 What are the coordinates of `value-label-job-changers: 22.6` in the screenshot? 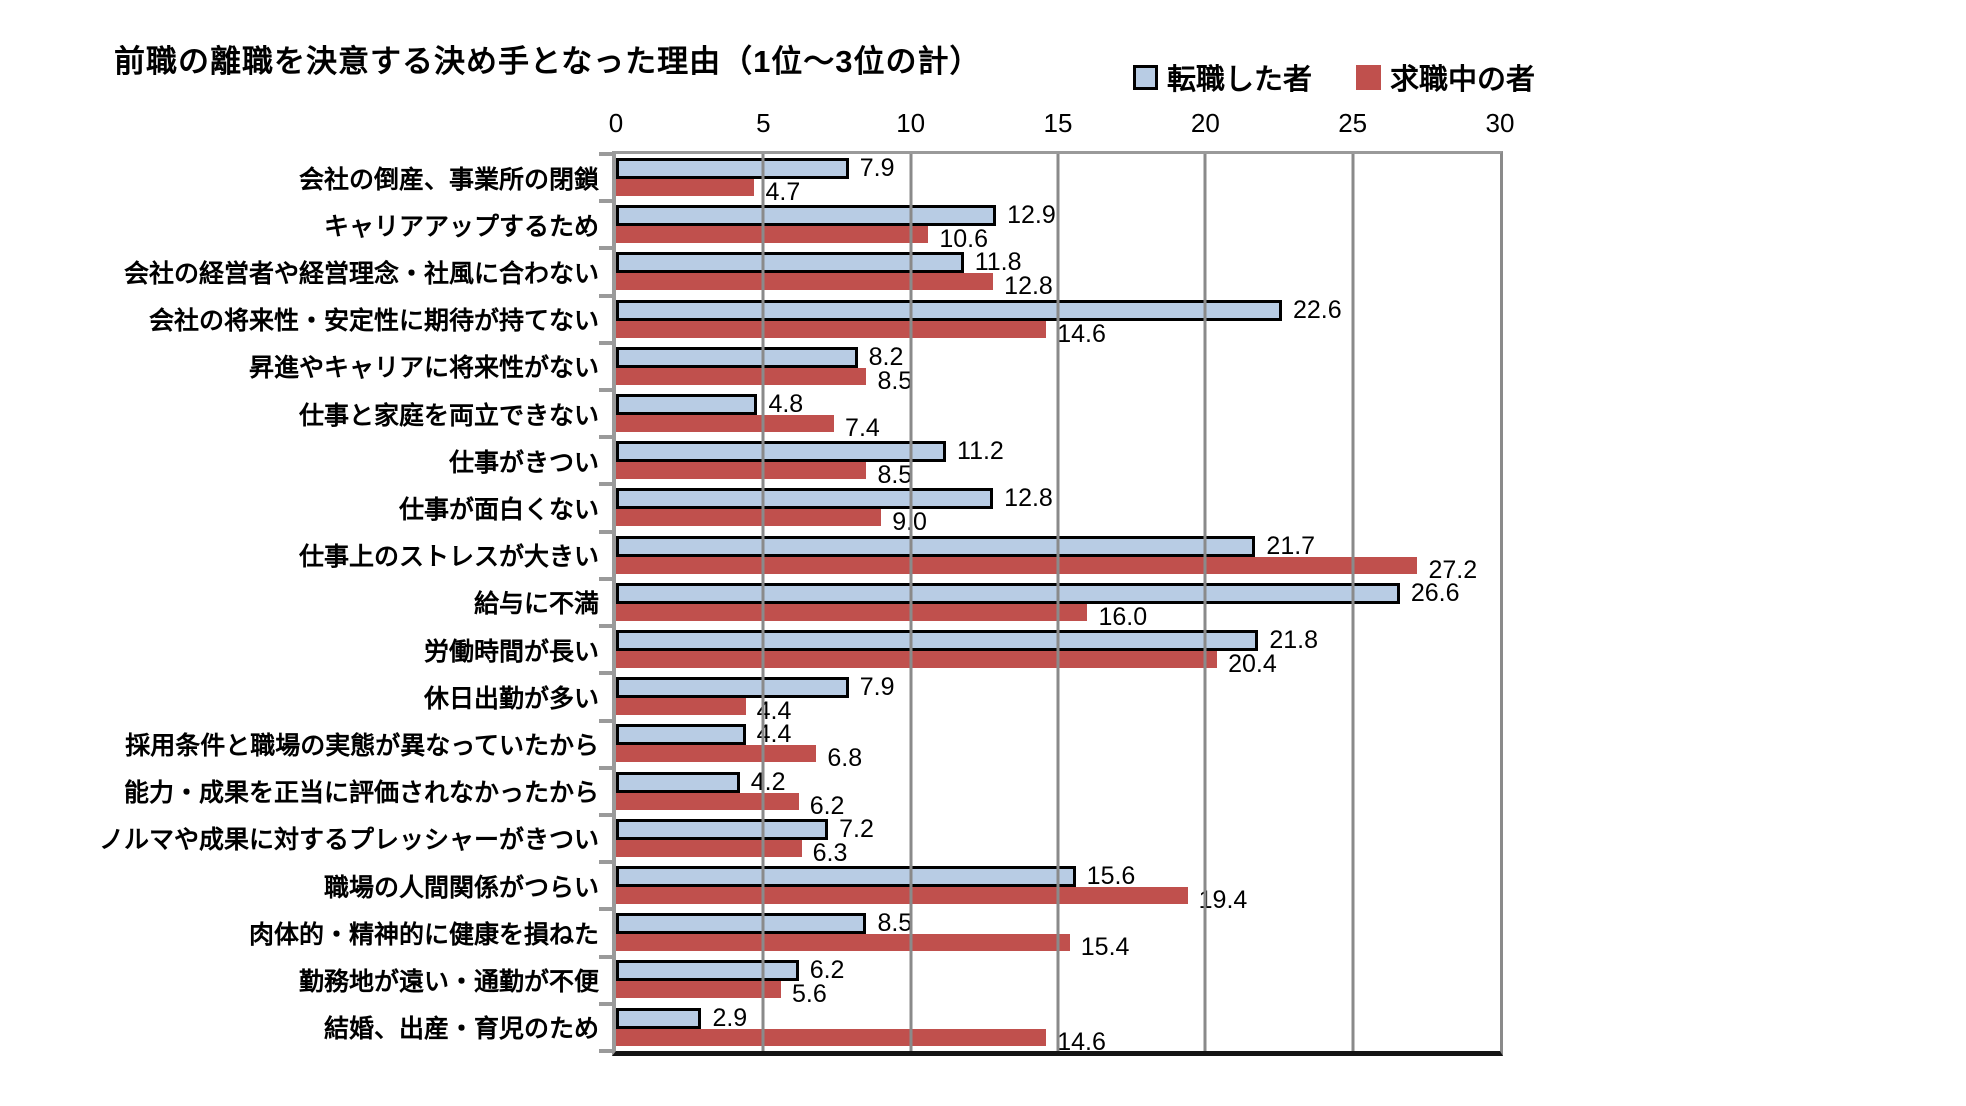 It's located at (1317, 309).